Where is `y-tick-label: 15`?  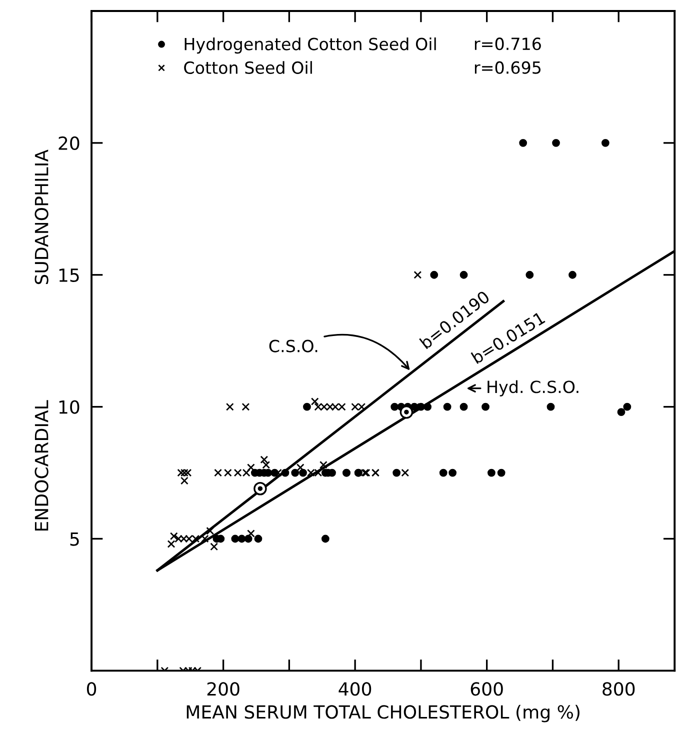 y-tick-label: 15 is located at coordinates (69, 275).